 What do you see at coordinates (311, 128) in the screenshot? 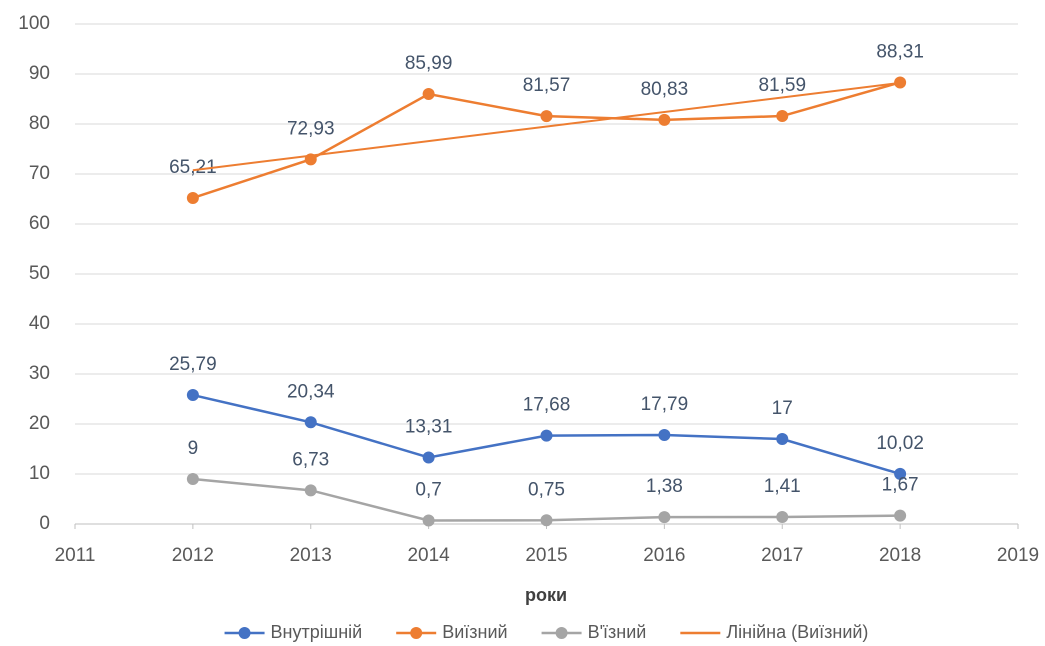
I see `data-label: 72,93` at bounding box center [311, 128].